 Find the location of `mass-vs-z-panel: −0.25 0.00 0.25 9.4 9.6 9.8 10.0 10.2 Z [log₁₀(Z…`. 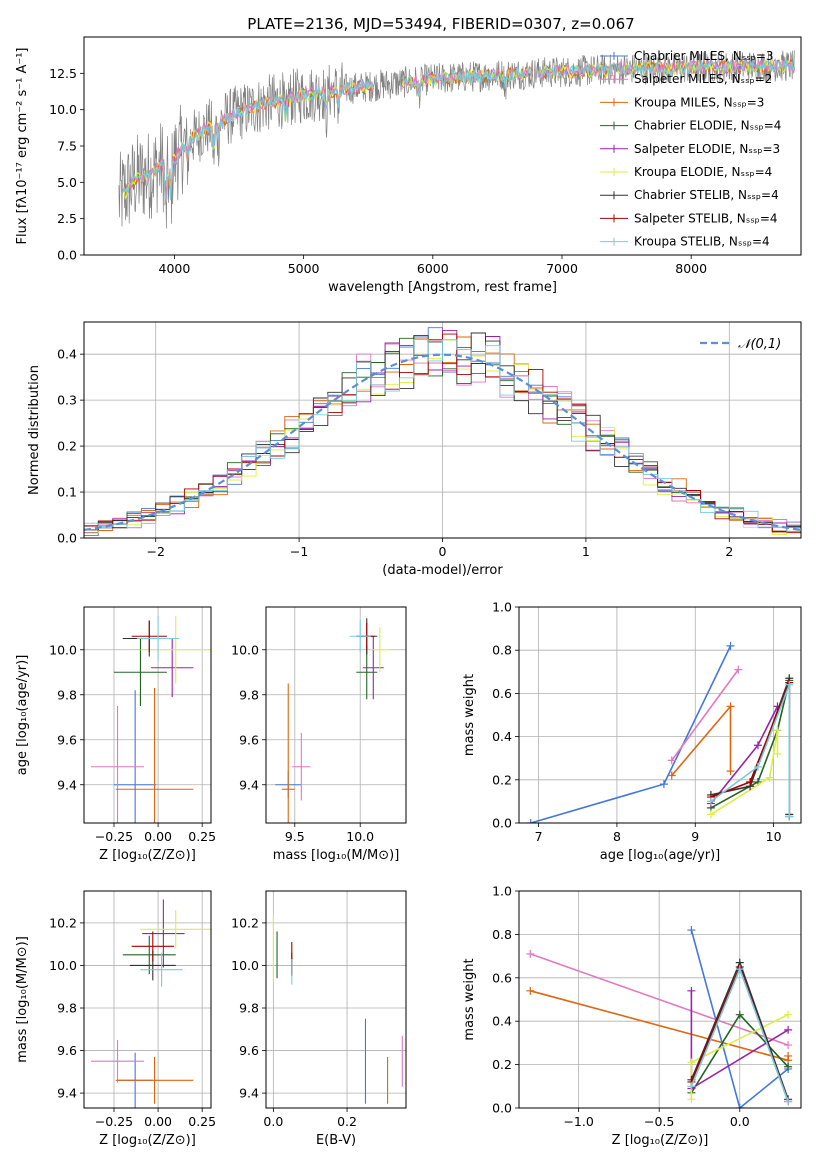

mass-vs-z-panel: −0.25 0.00 0.25 9.4 9.6 9.8 10.0 10.2 Z [log₁₀(Z… is located at coordinates (115, 1019).